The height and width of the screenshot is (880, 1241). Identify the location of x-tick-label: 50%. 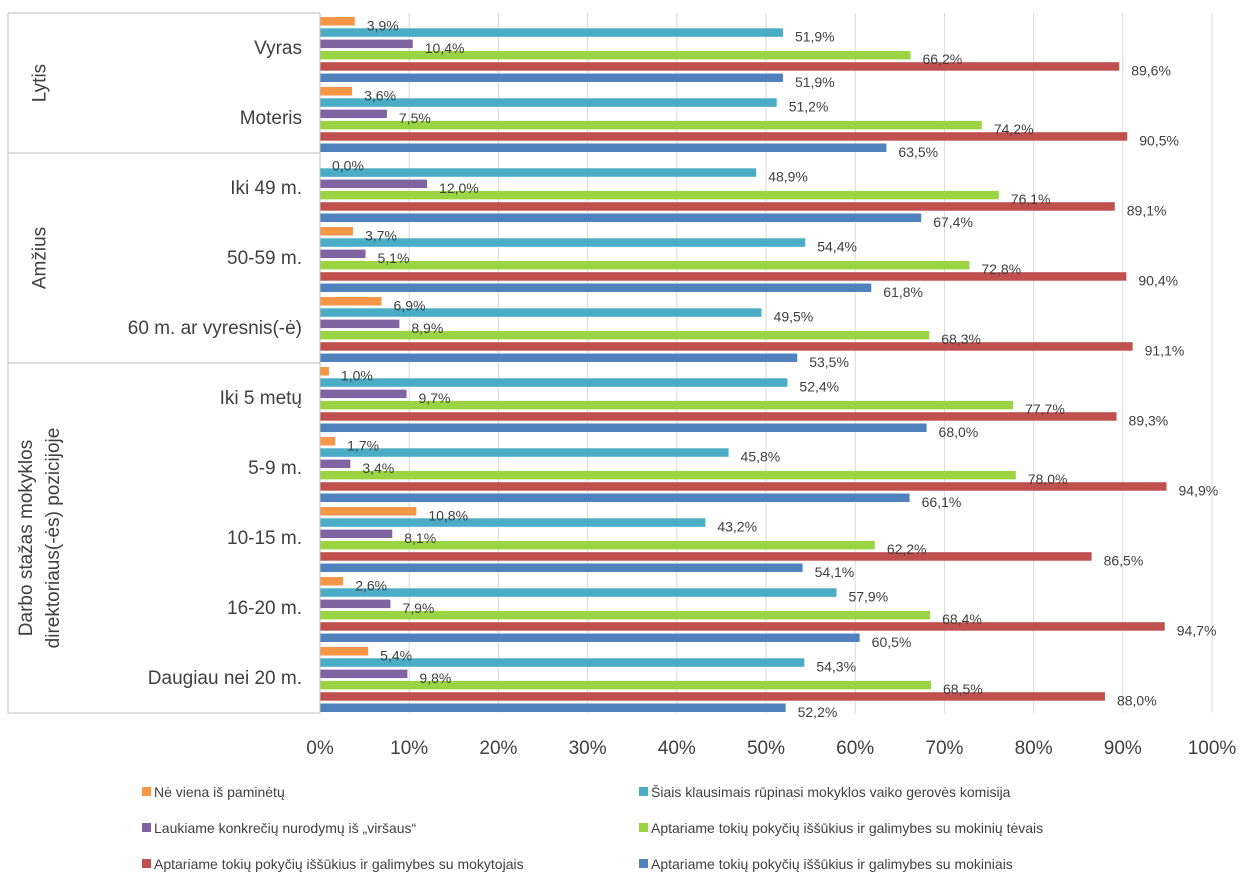
(766, 748).